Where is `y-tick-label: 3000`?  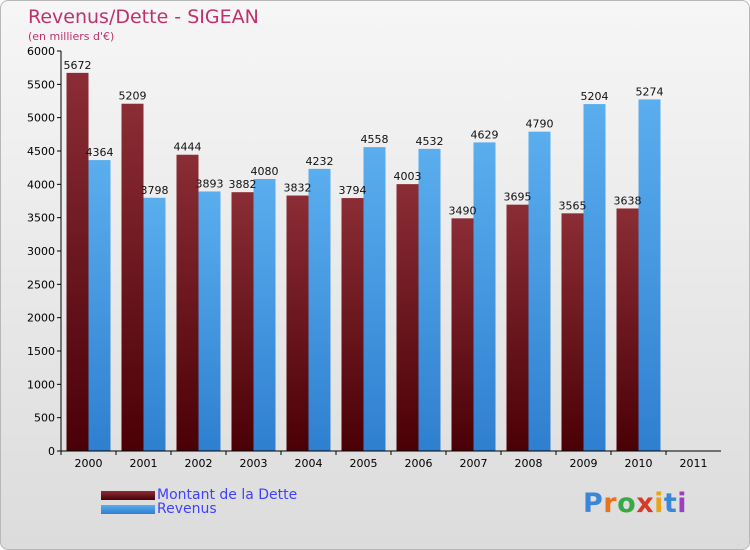 y-tick-label: 3000 is located at coordinates (41, 251).